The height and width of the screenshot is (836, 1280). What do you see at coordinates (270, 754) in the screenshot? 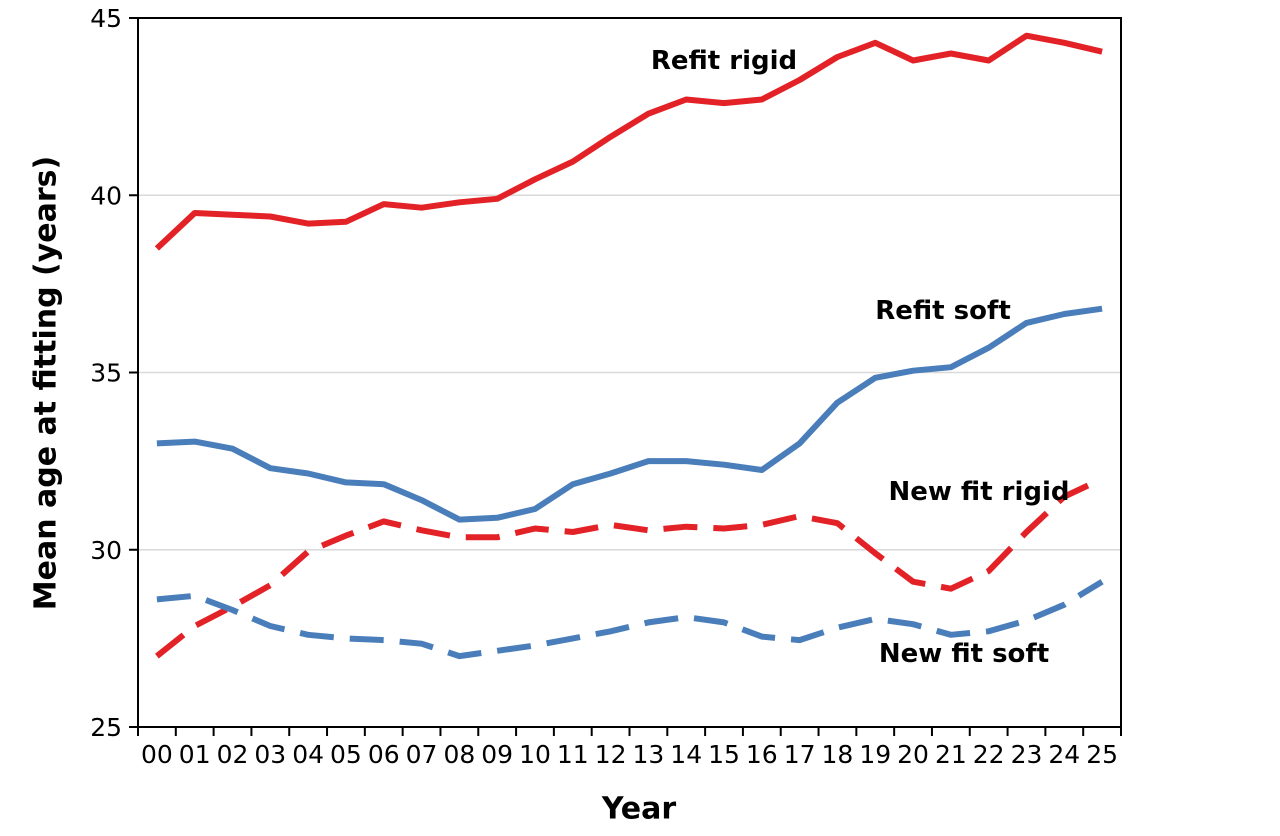
I see `x-tick-label: 03` at bounding box center [270, 754].